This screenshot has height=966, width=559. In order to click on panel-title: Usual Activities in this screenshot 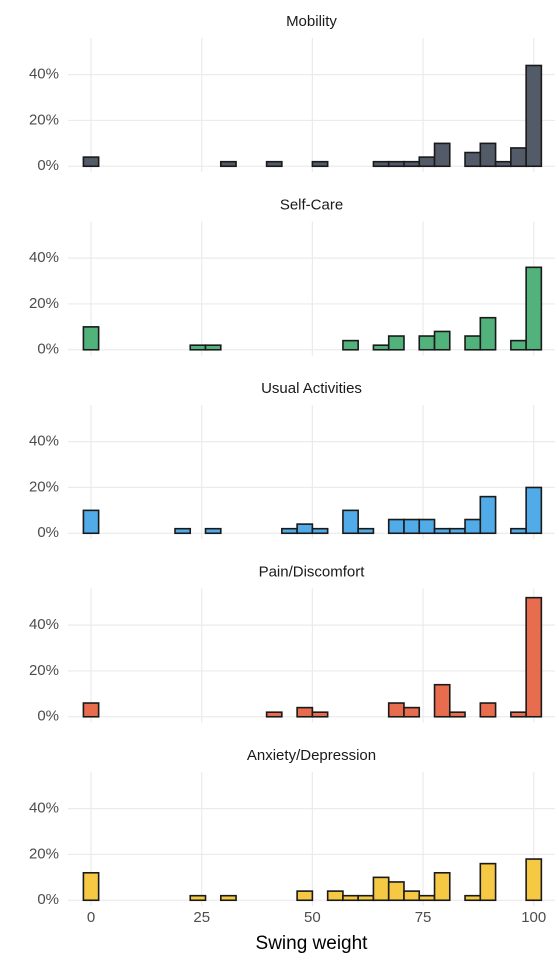, I will do `click(311, 388)`.